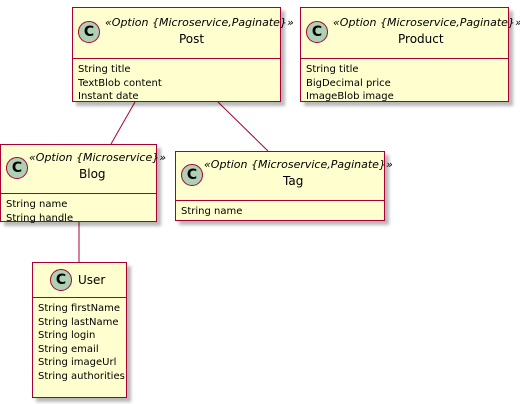 The height and width of the screenshot is (404, 520). I want to click on association-post-tag, so click(243, 126).